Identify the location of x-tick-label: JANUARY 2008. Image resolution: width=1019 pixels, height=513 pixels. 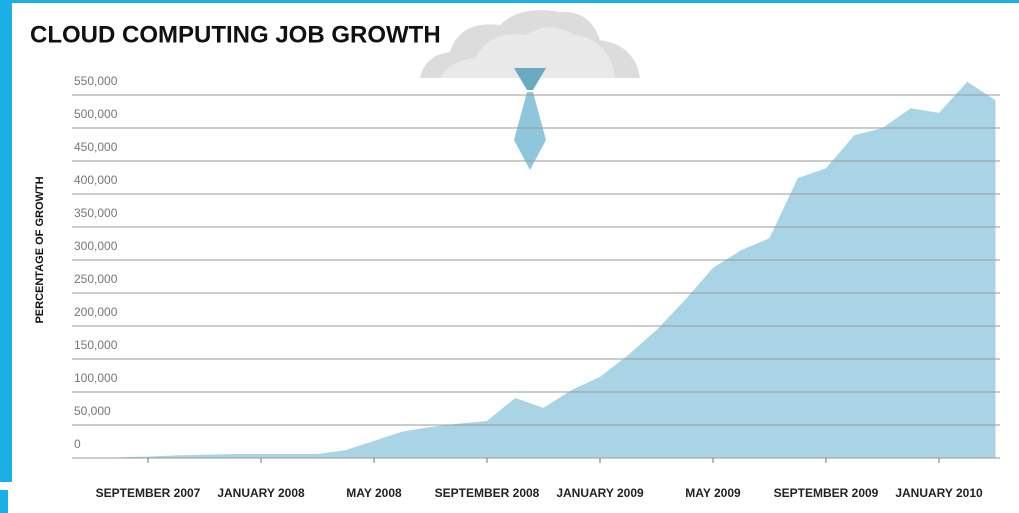
(261, 493).